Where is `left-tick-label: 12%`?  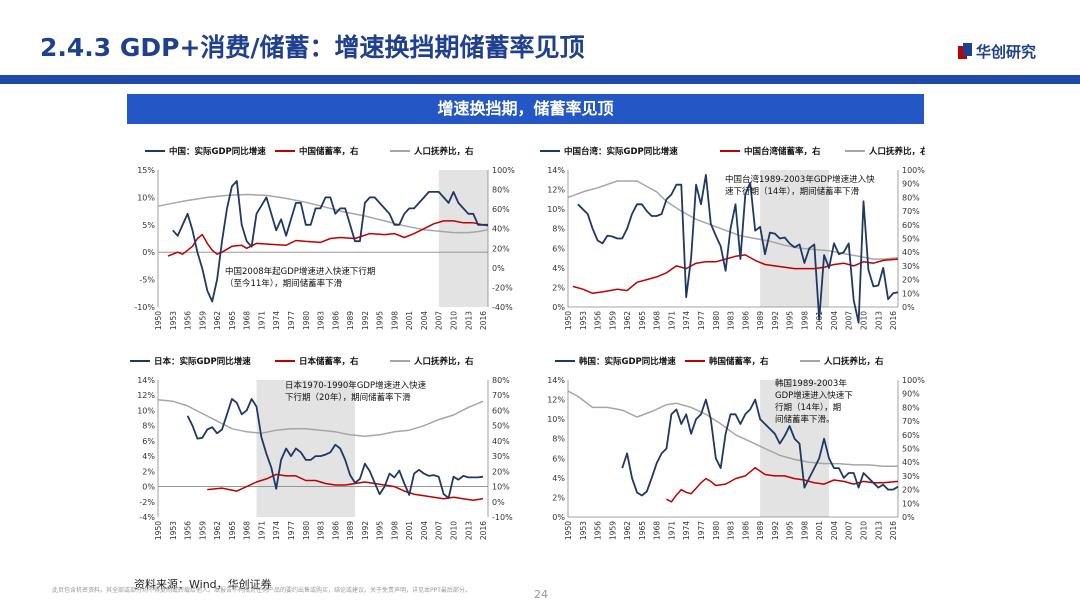
left-tick-label: 12% is located at coordinates (146, 395).